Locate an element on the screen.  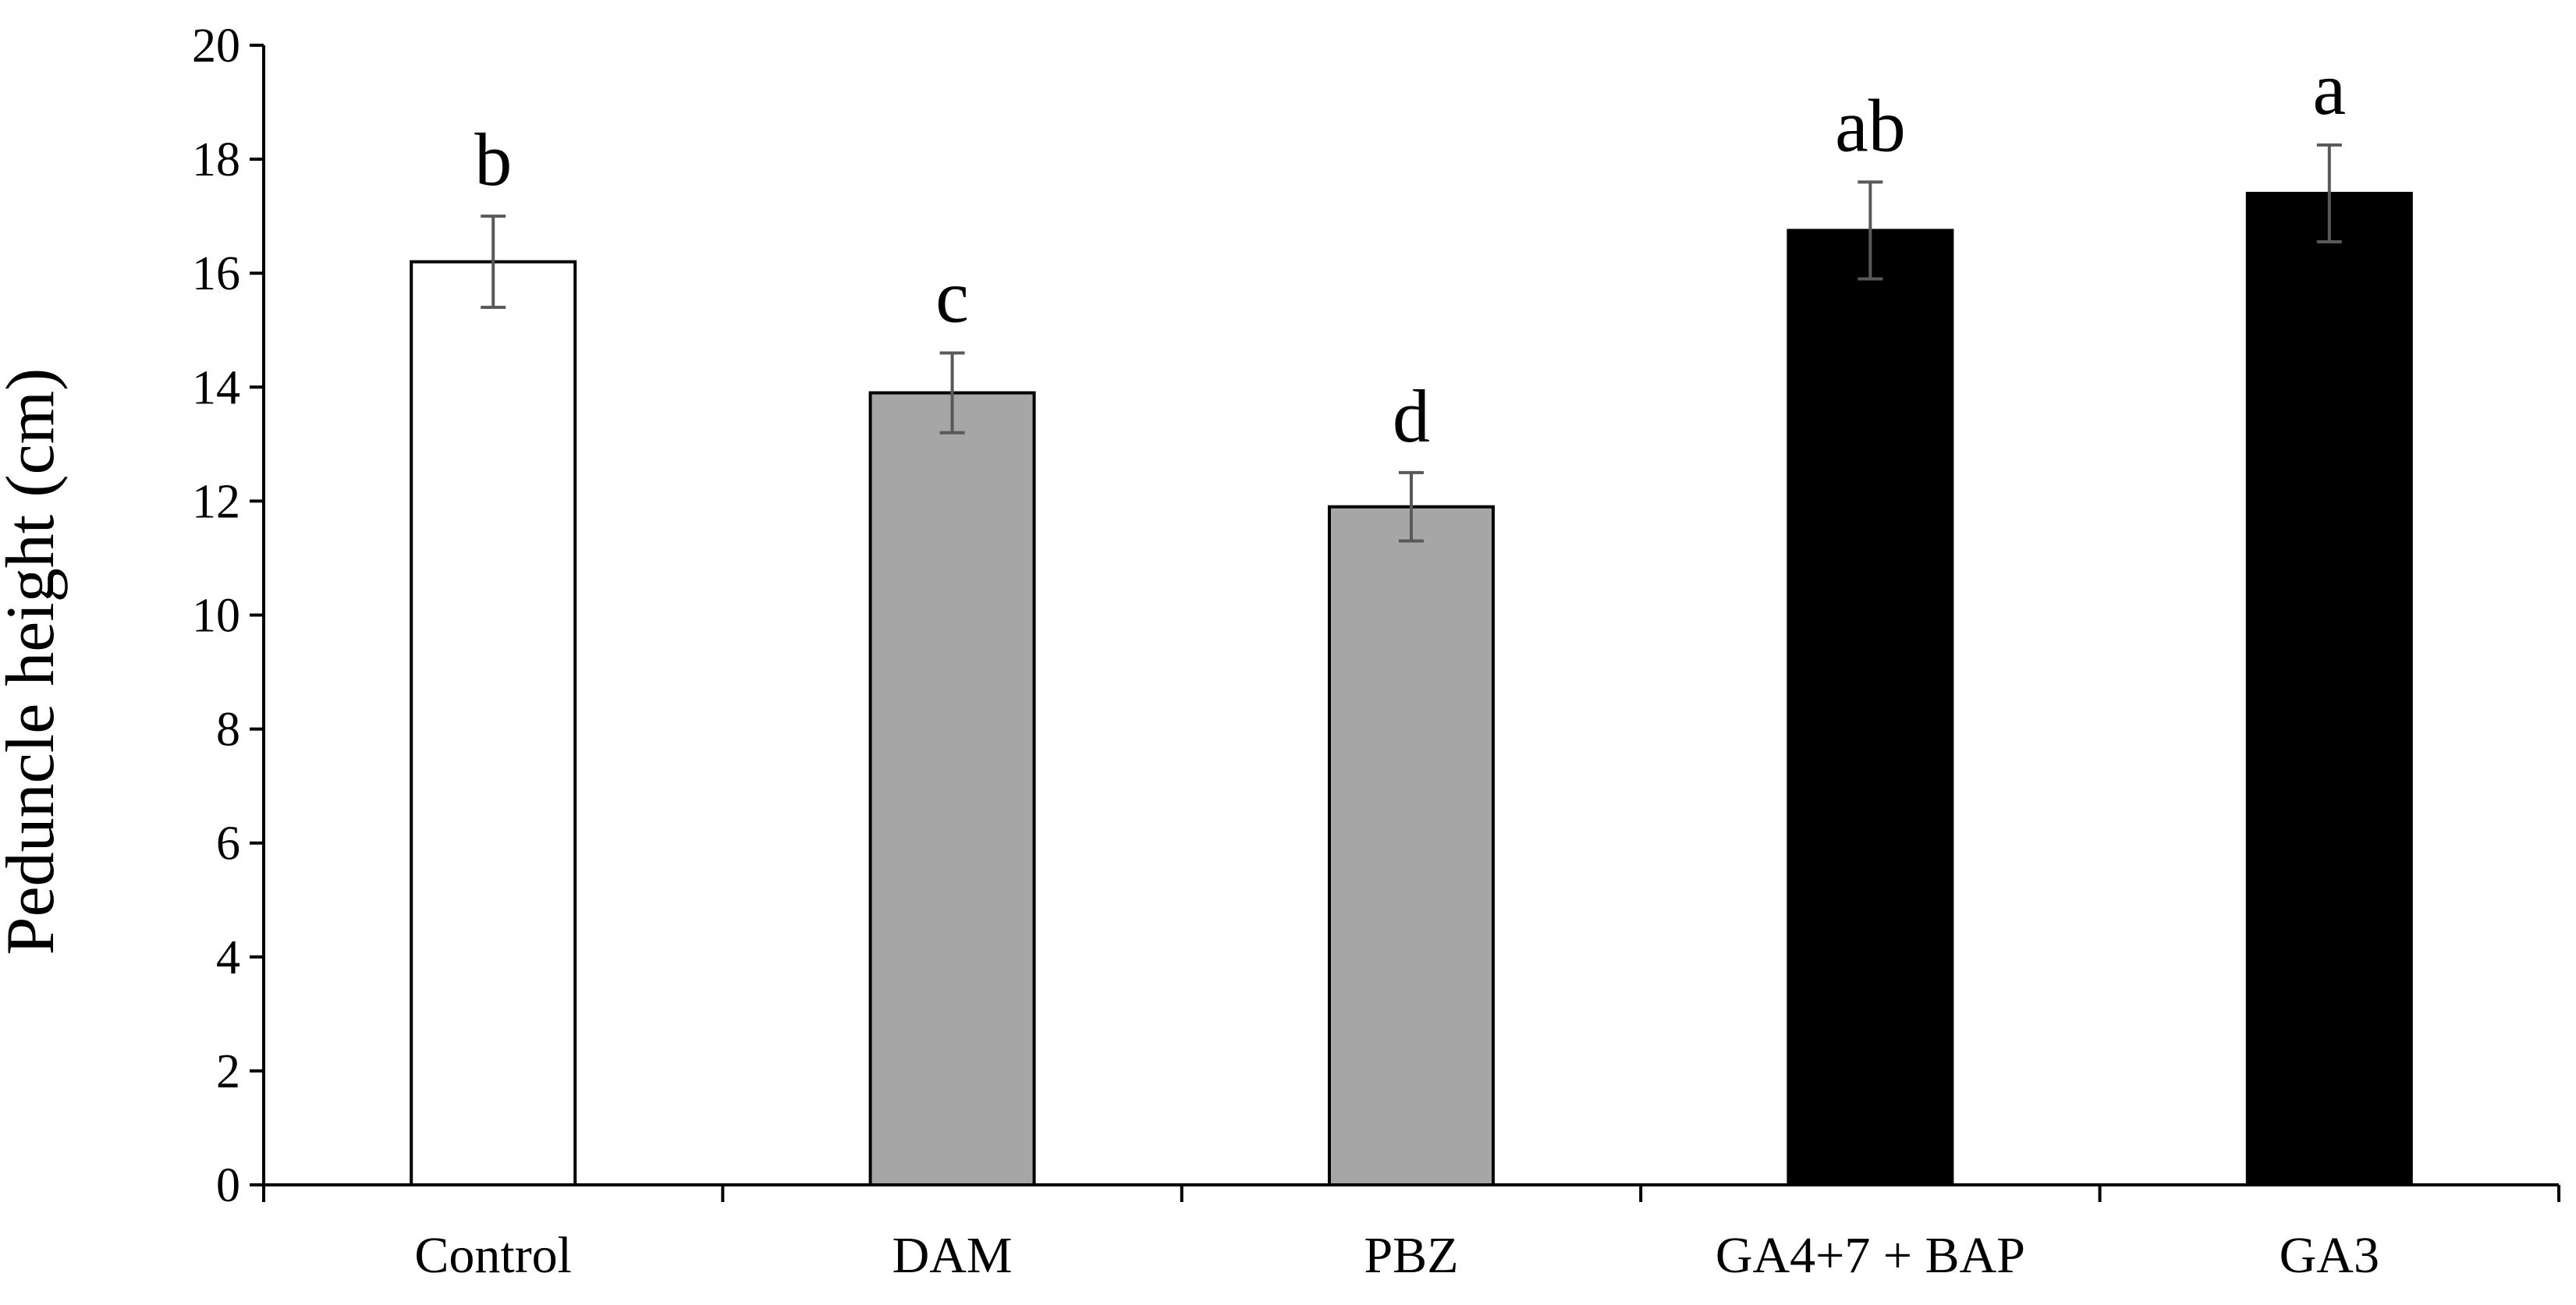
x-category-label: GA3 is located at coordinates (2329, 1255).